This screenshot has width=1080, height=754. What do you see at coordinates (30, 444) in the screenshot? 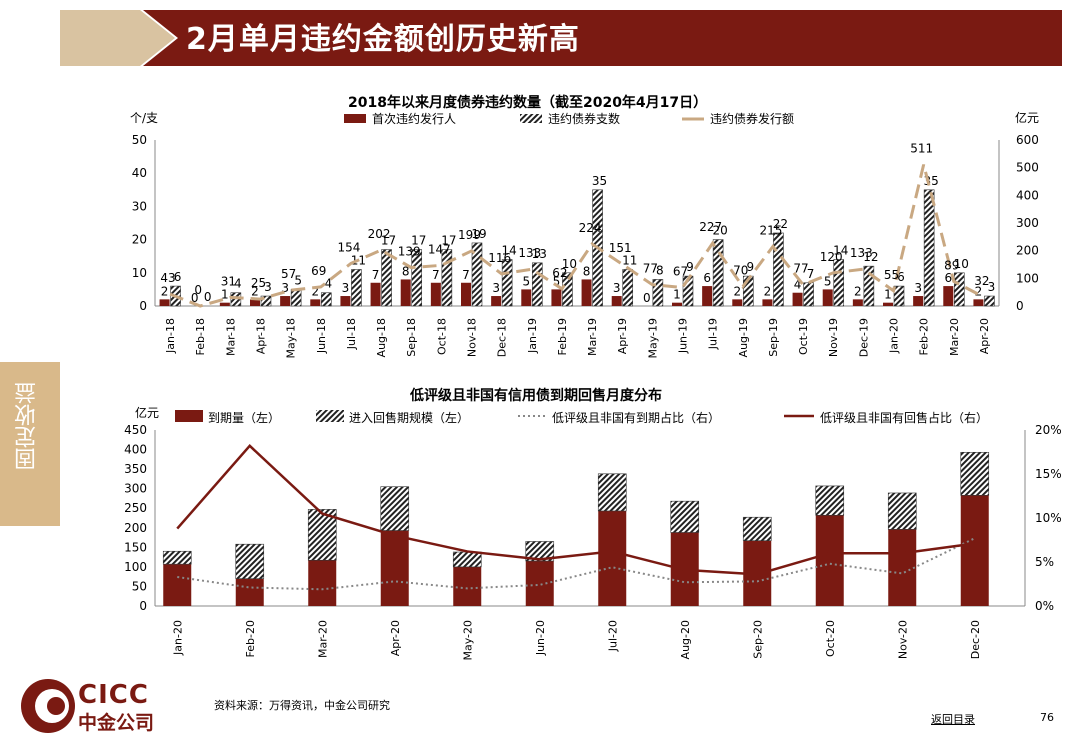
I see `side-tab` at bounding box center [30, 444].